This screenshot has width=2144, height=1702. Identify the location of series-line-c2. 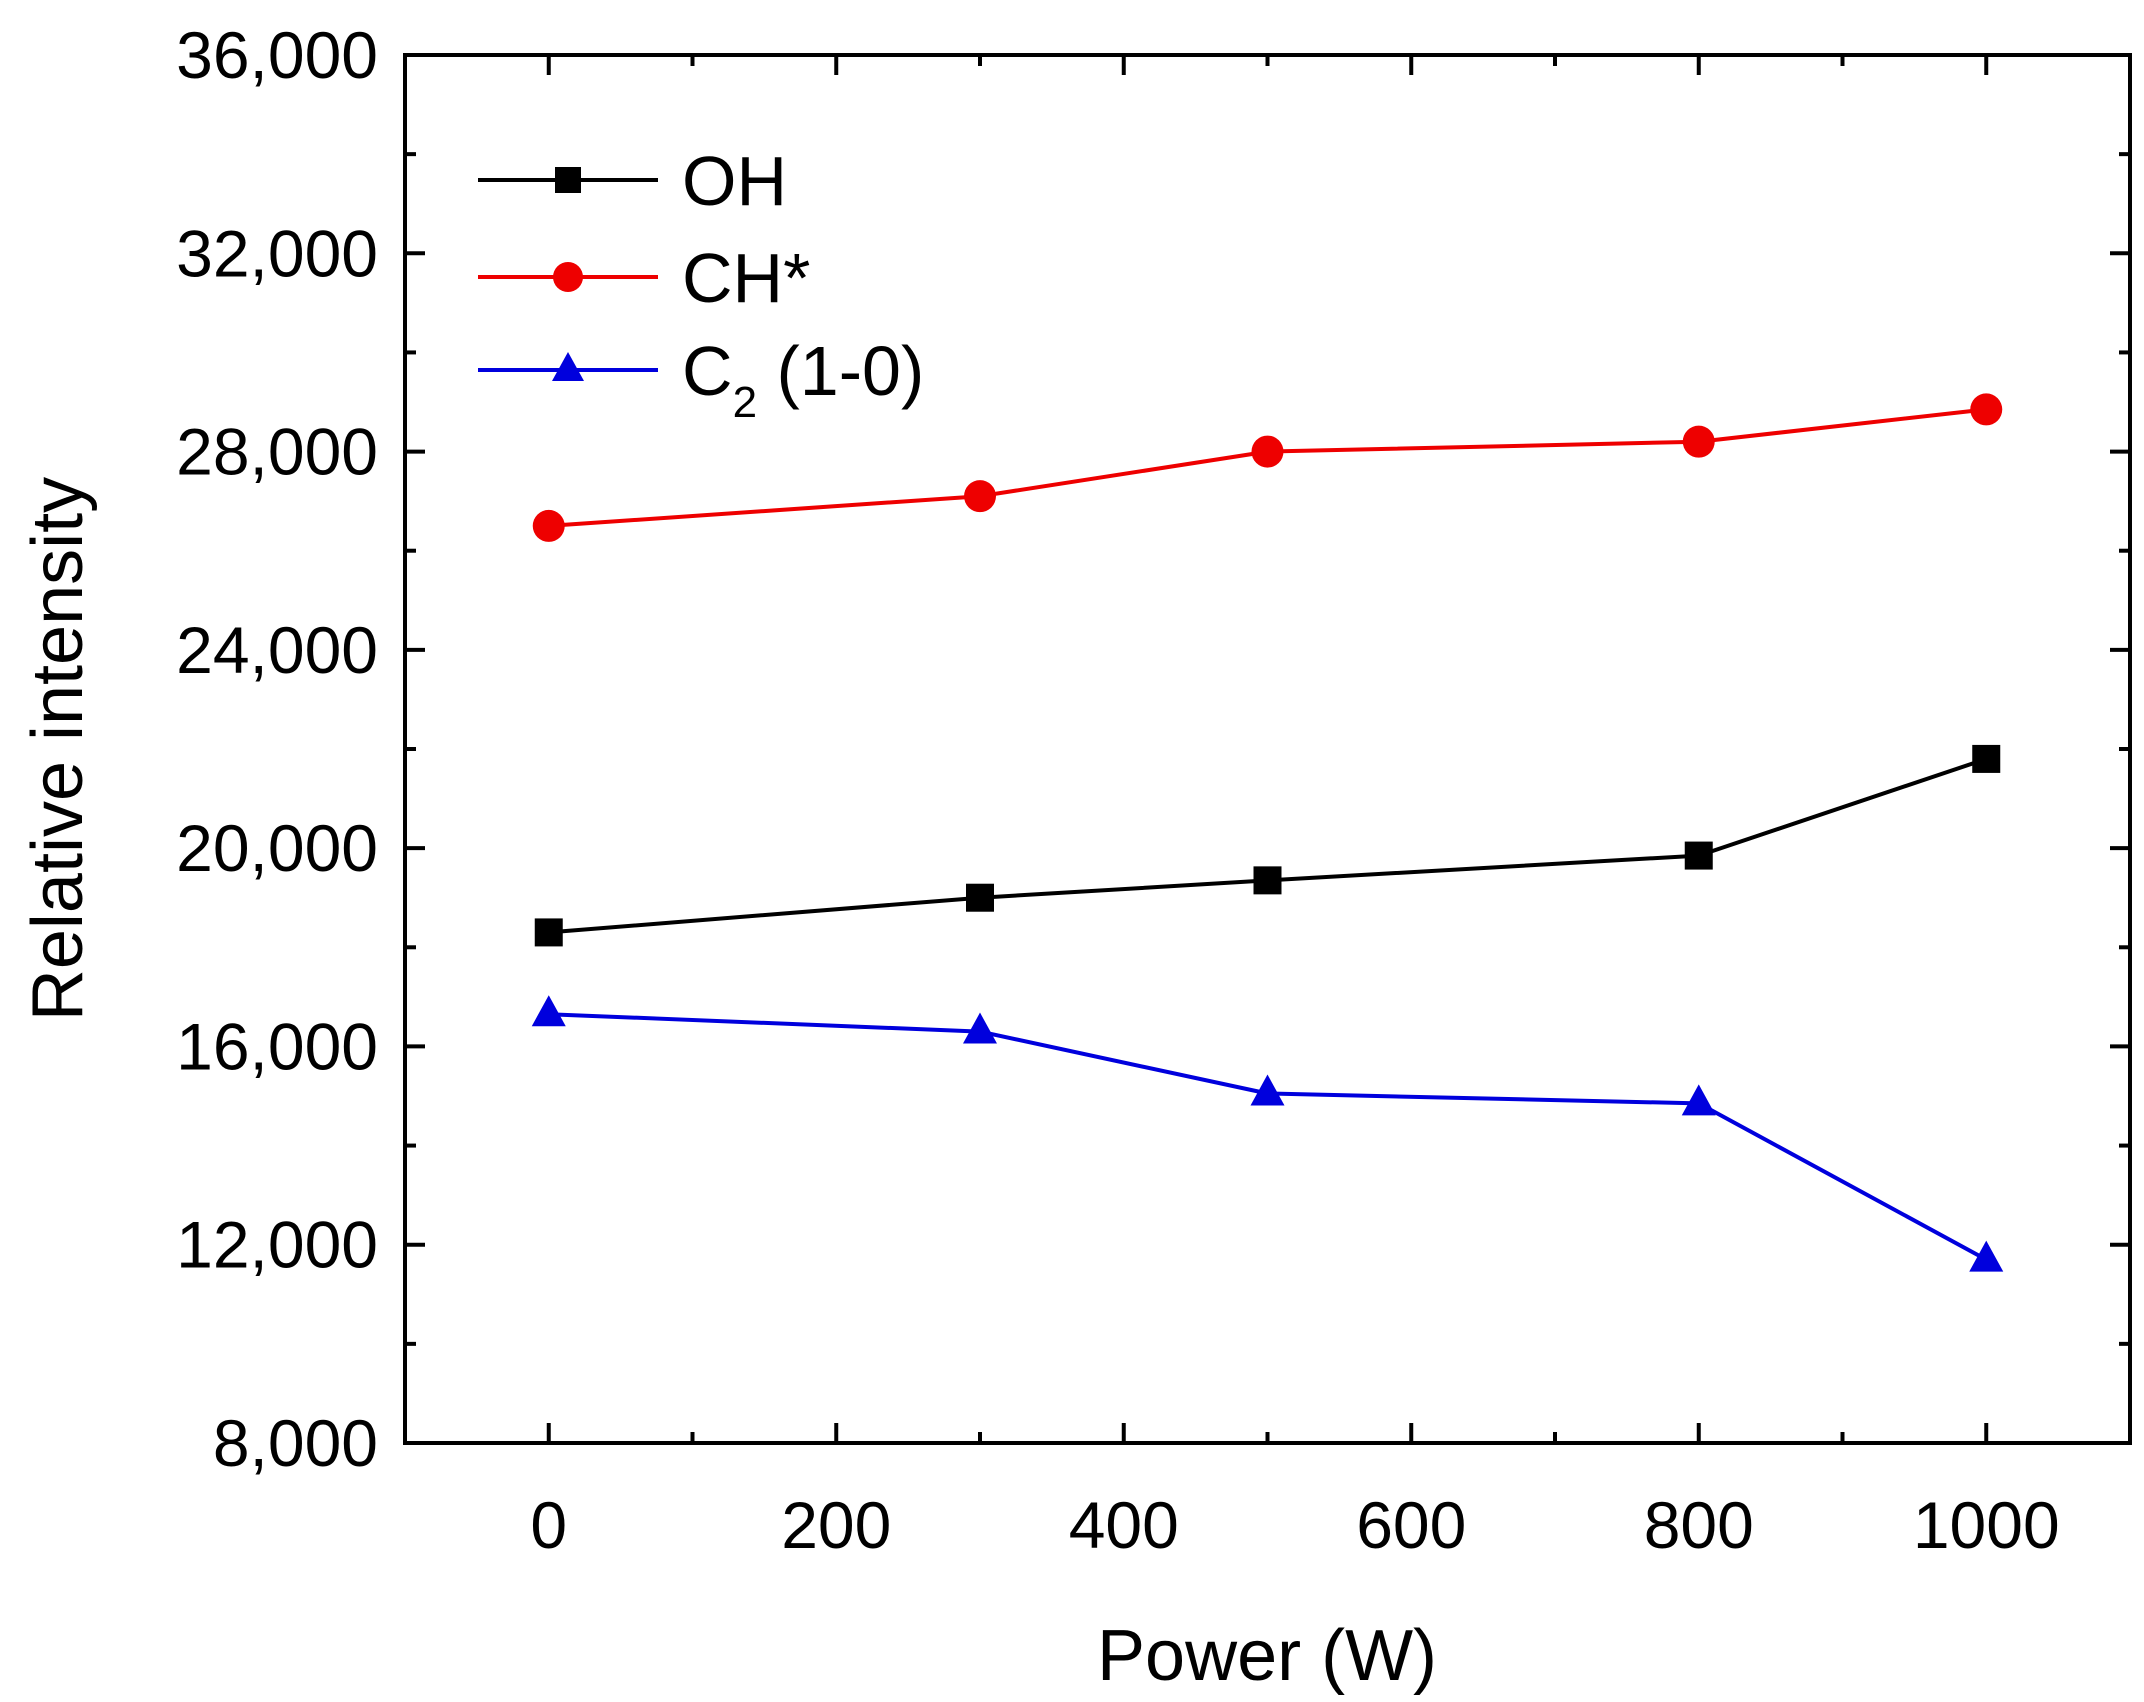
(1268, 1137).